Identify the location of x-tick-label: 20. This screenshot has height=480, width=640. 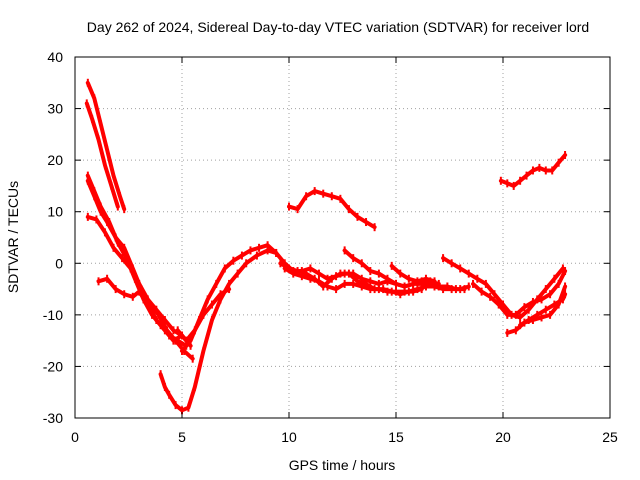
(503, 437).